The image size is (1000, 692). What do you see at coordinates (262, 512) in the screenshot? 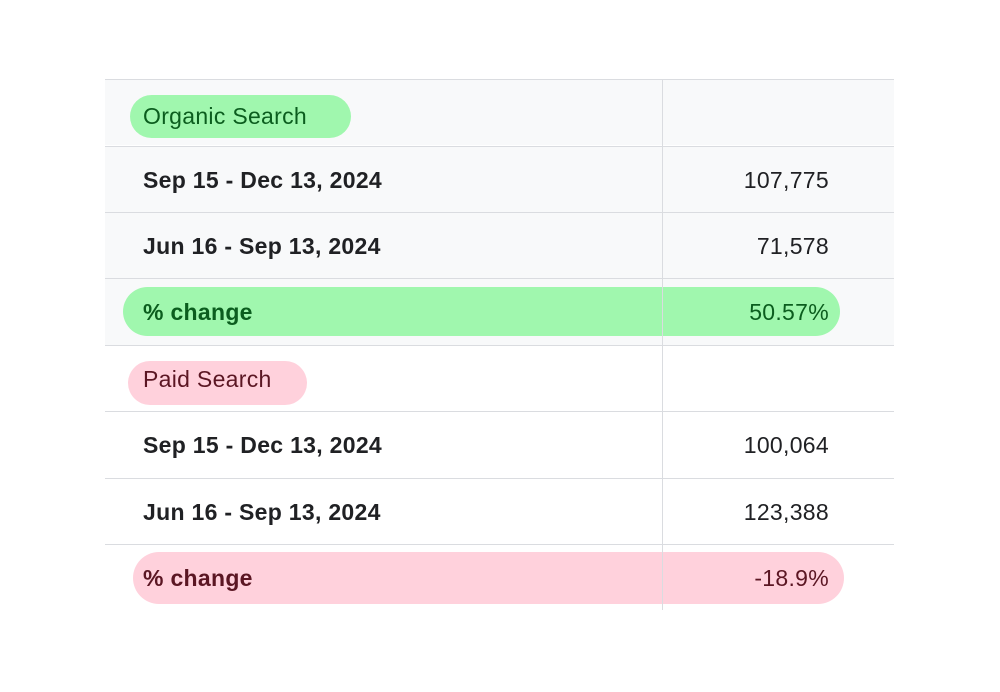
I see `paid-period-2-label: Jun 16 - Sep 13, 2024` at bounding box center [262, 512].